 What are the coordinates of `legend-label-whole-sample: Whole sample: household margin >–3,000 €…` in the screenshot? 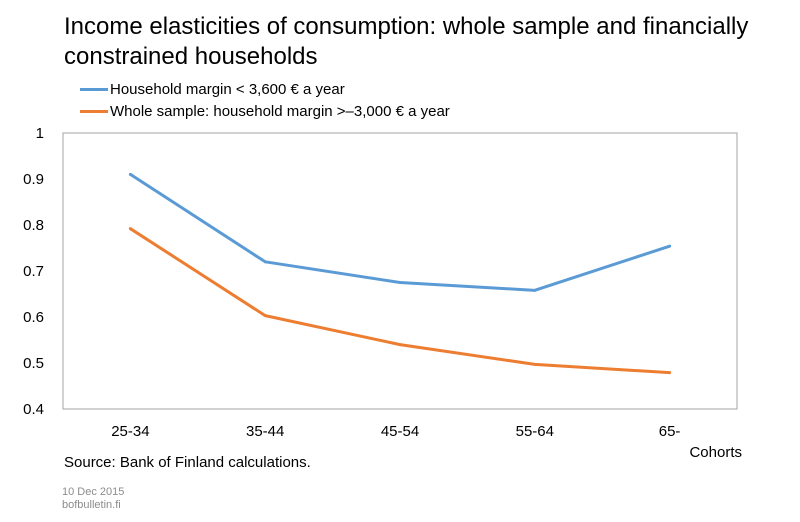 It's located at (280, 111).